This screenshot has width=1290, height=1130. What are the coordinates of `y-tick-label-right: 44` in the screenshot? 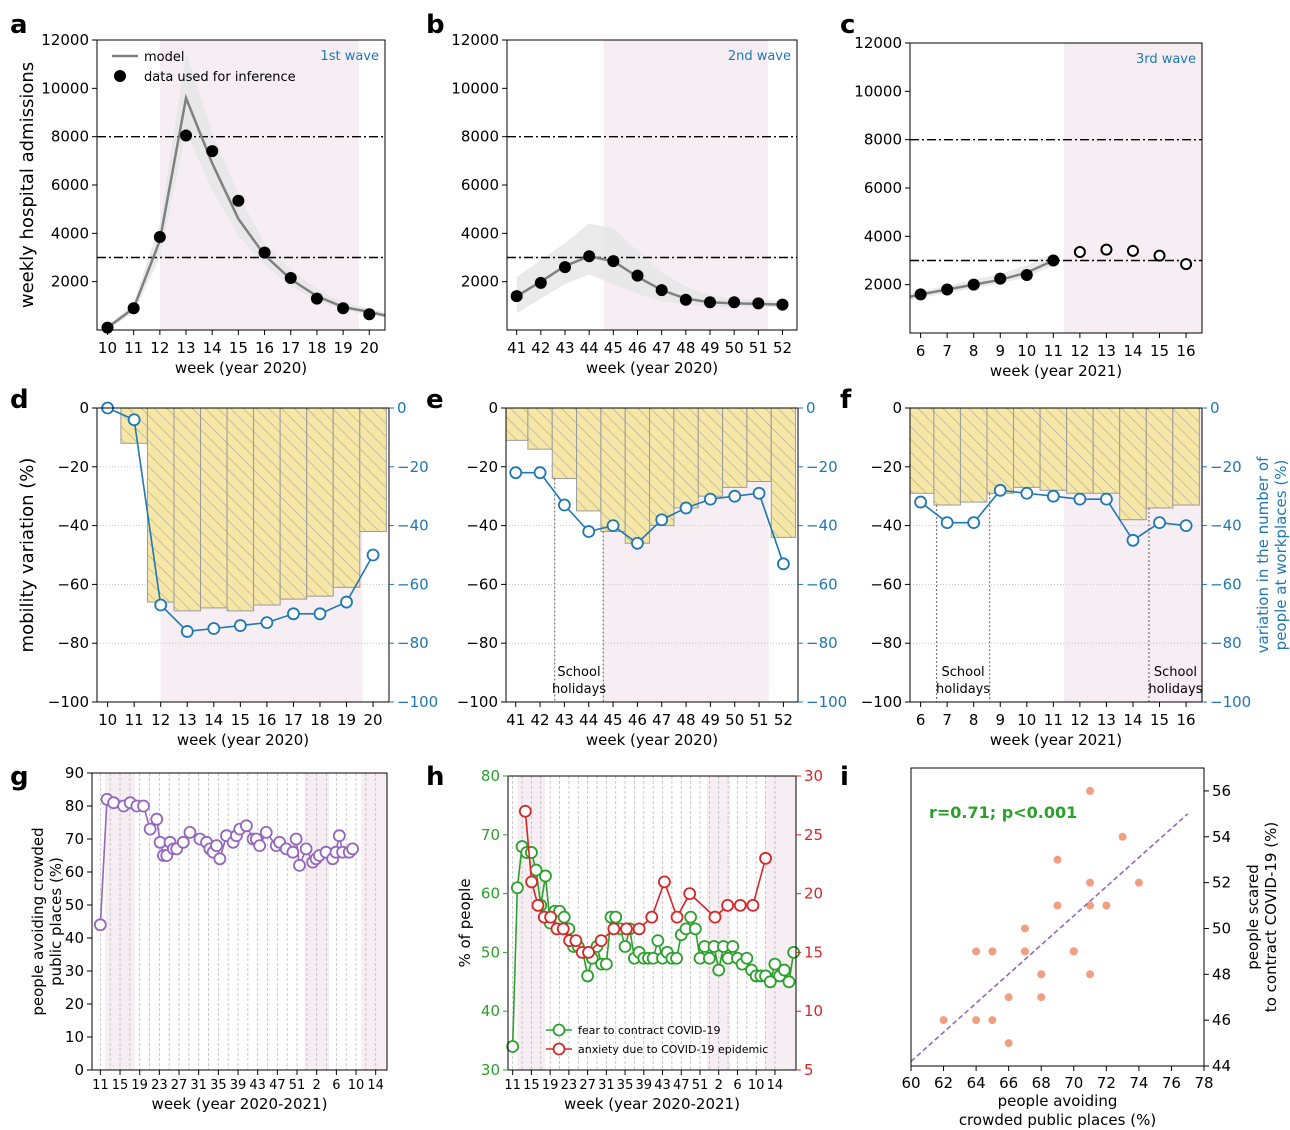 It's located at (1221, 1066).